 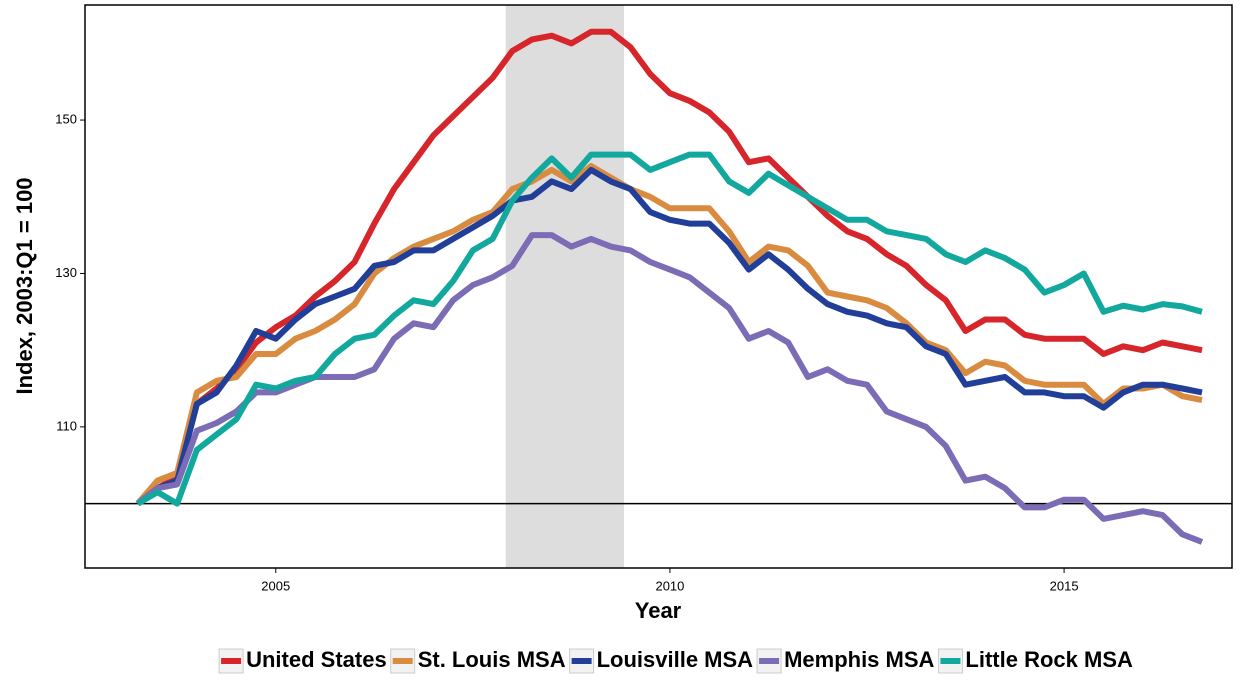 What do you see at coordinates (275, 585) in the screenshot?
I see `x-tick-label: 2005` at bounding box center [275, 585].